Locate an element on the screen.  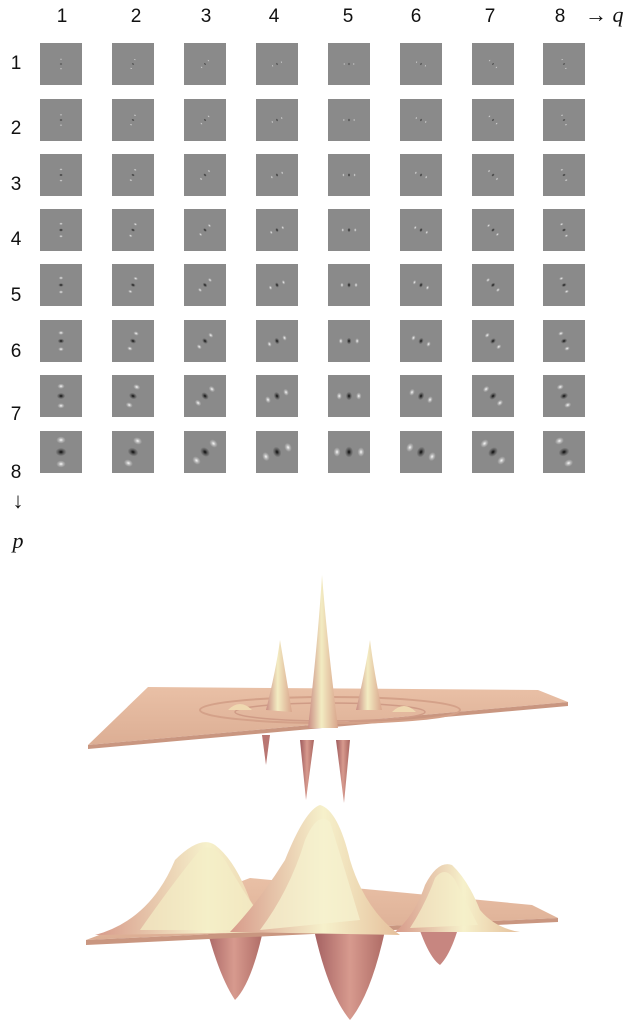
row-label-2: 2 is located at coordinates (16, 128).